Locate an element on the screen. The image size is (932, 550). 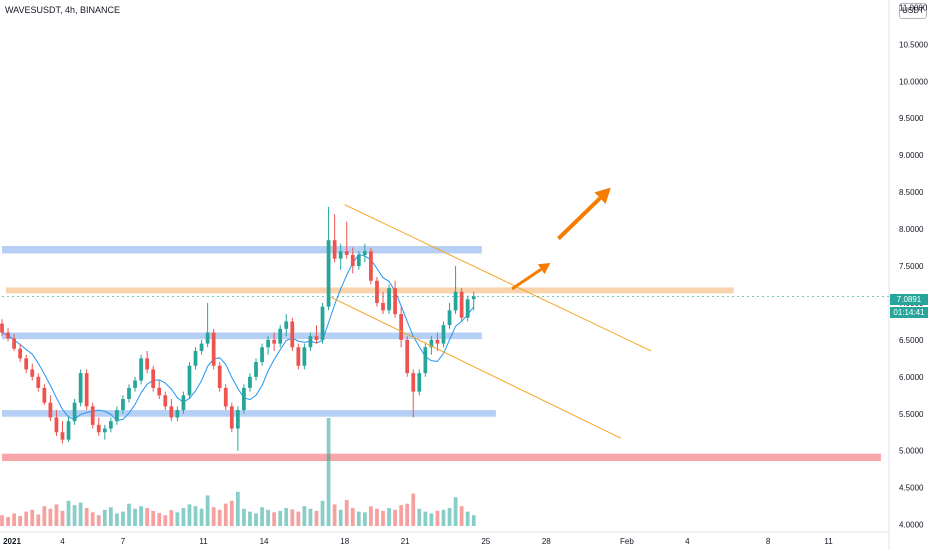
danger-zone-zone is located at coordinates (441, 457).